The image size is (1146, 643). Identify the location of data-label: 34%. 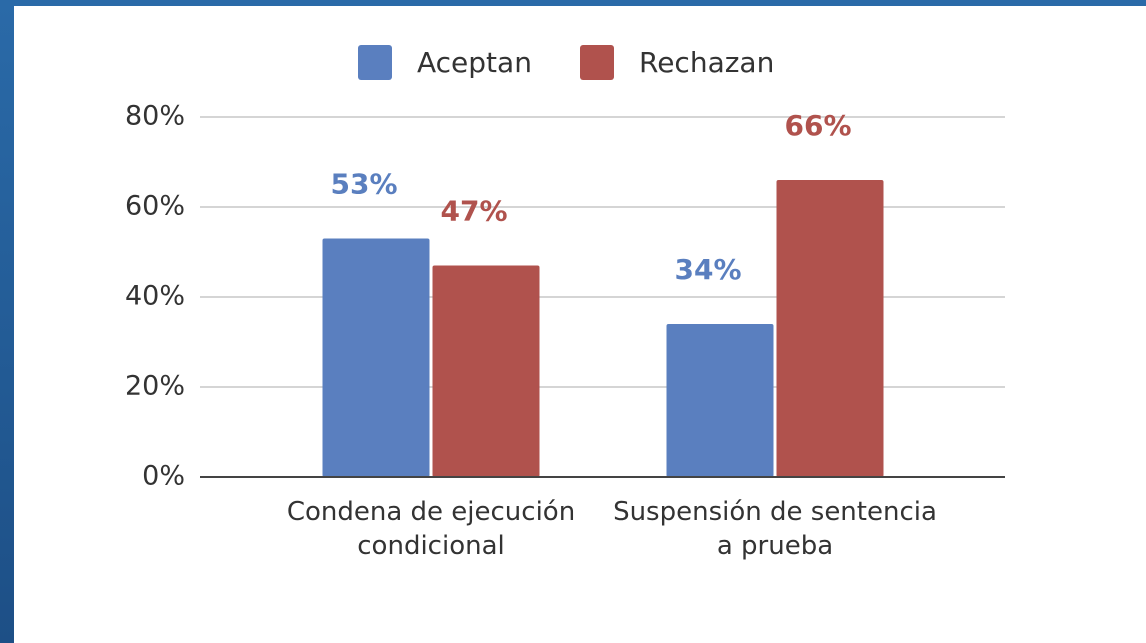
(707, 269).